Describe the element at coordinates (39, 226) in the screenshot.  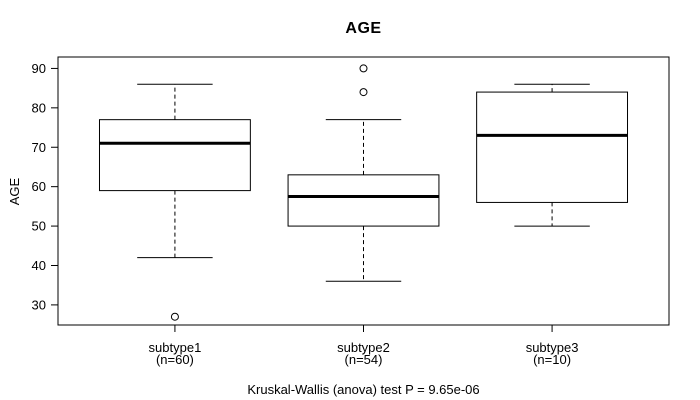
I see `y-tick-label: 50` at that location.